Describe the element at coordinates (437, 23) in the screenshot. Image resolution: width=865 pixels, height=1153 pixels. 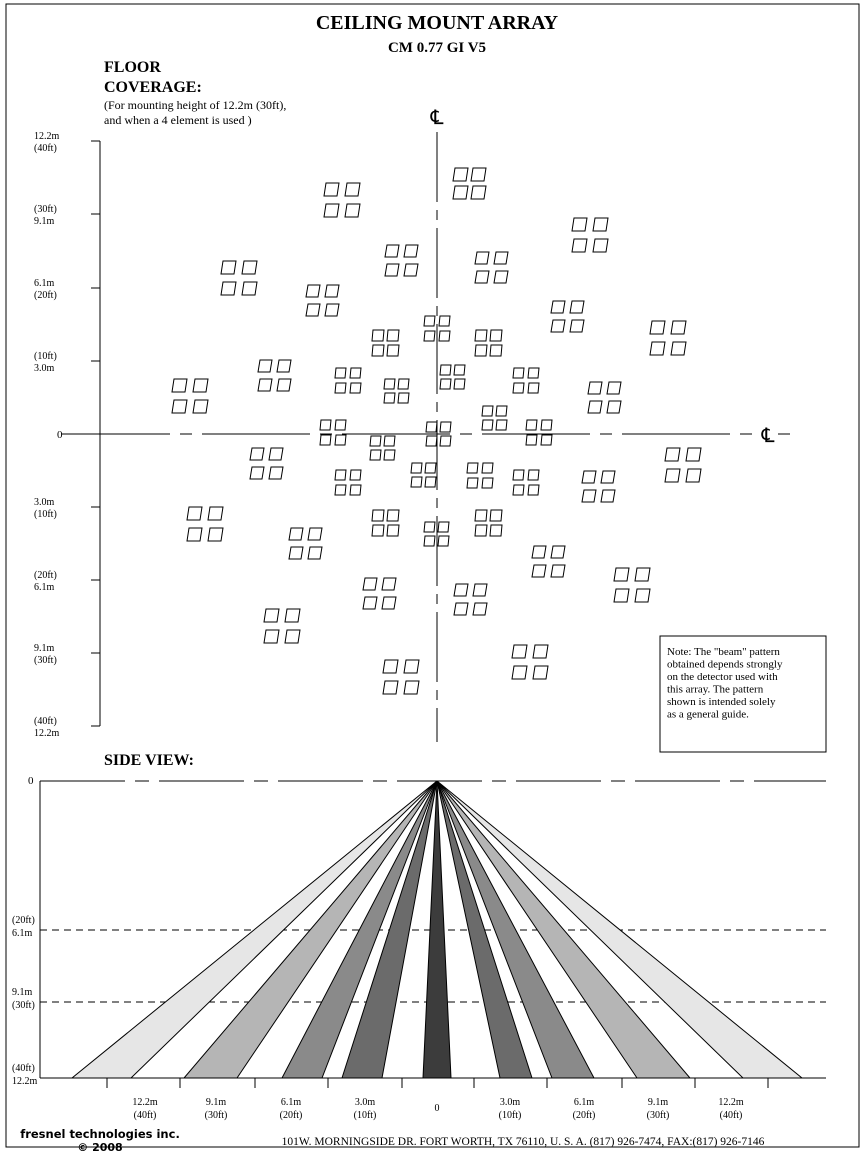
I see `page-title: CEILING MOUNT ARRAY` at that location.